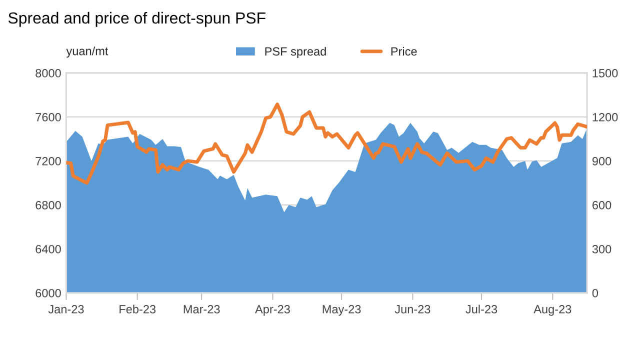 This screenshot has width=643, height=341. Describe the element at coordinates (602, 161) in the screenshot. I see `y2-tick-label: 900` at that location.